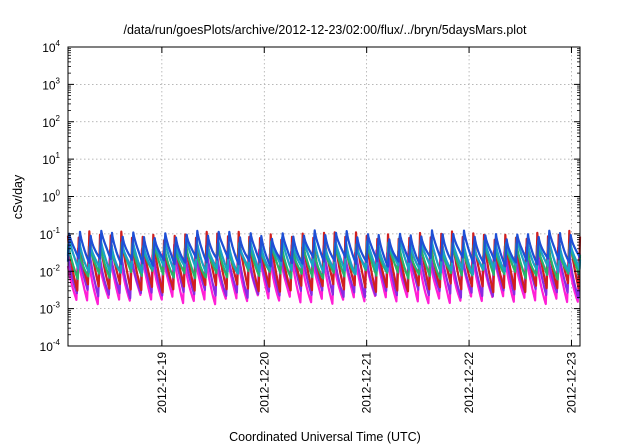 Image resolution: width=640 pixels, height=448 pixels. I want to click on y-tick-label: 10⁻³, so click(50, 309).